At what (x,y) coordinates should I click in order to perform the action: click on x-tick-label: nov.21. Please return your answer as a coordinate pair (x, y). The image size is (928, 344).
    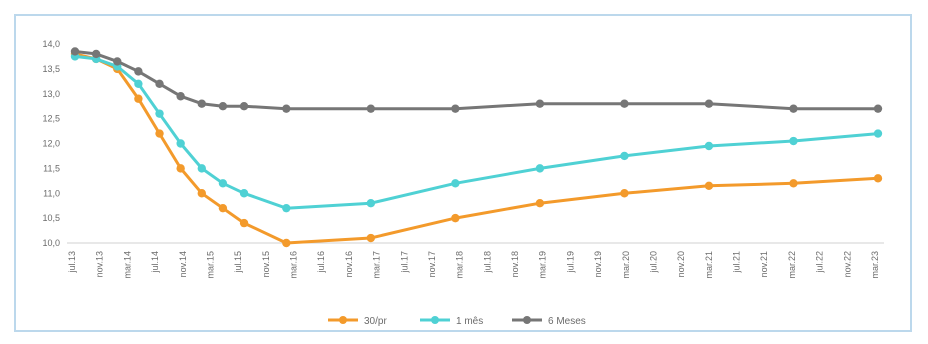
    Looking at the image, I should click on (764, 264).